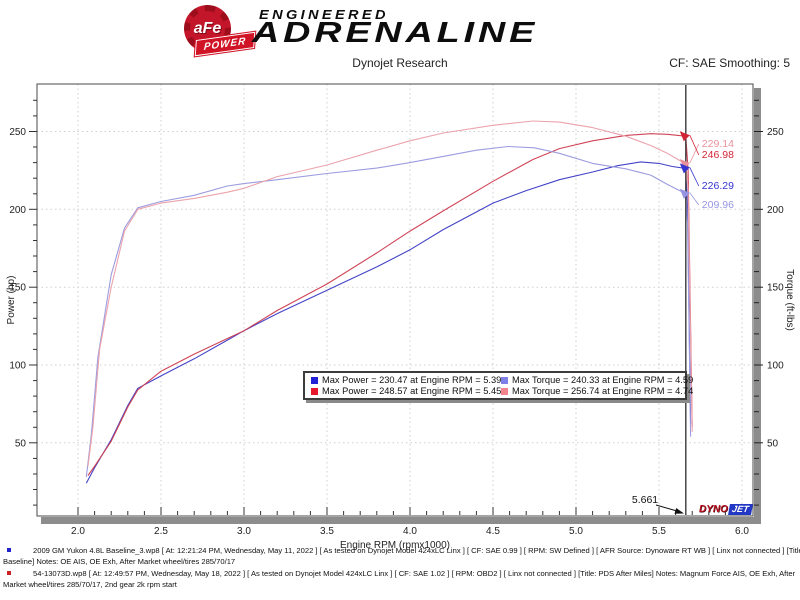 The height and width of the screenshot is (600, 800). I want to click on y-tick-label-left: 100, so click(17, 366).